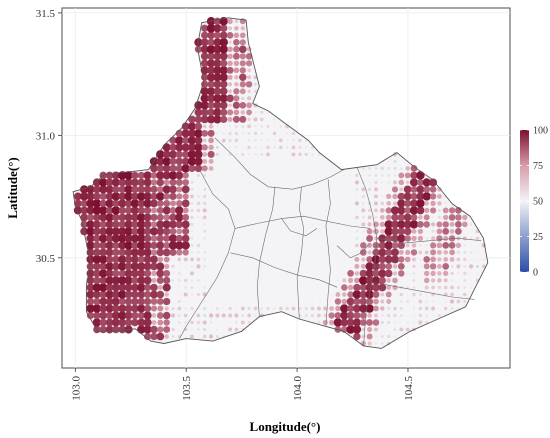 This screenshot has width=550, height=438. What do you see at coordinates (46, 136) in the screenshot?
I see `y-tick-label: 31.0` at bounding box center [46, 136].